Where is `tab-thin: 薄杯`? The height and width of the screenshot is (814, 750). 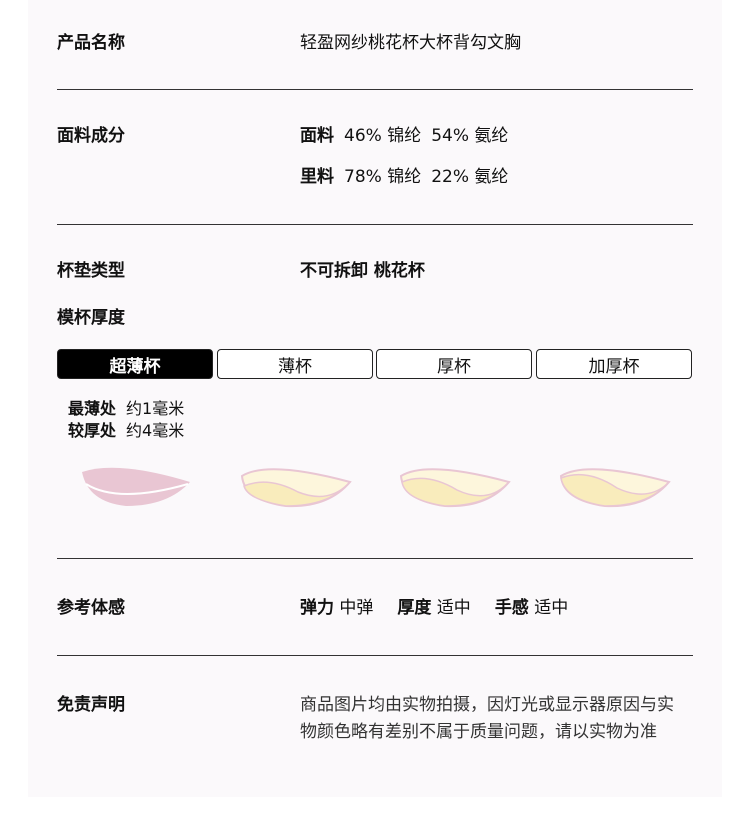
tab-thin: 薄杯 is located at coordinates (295, 364).